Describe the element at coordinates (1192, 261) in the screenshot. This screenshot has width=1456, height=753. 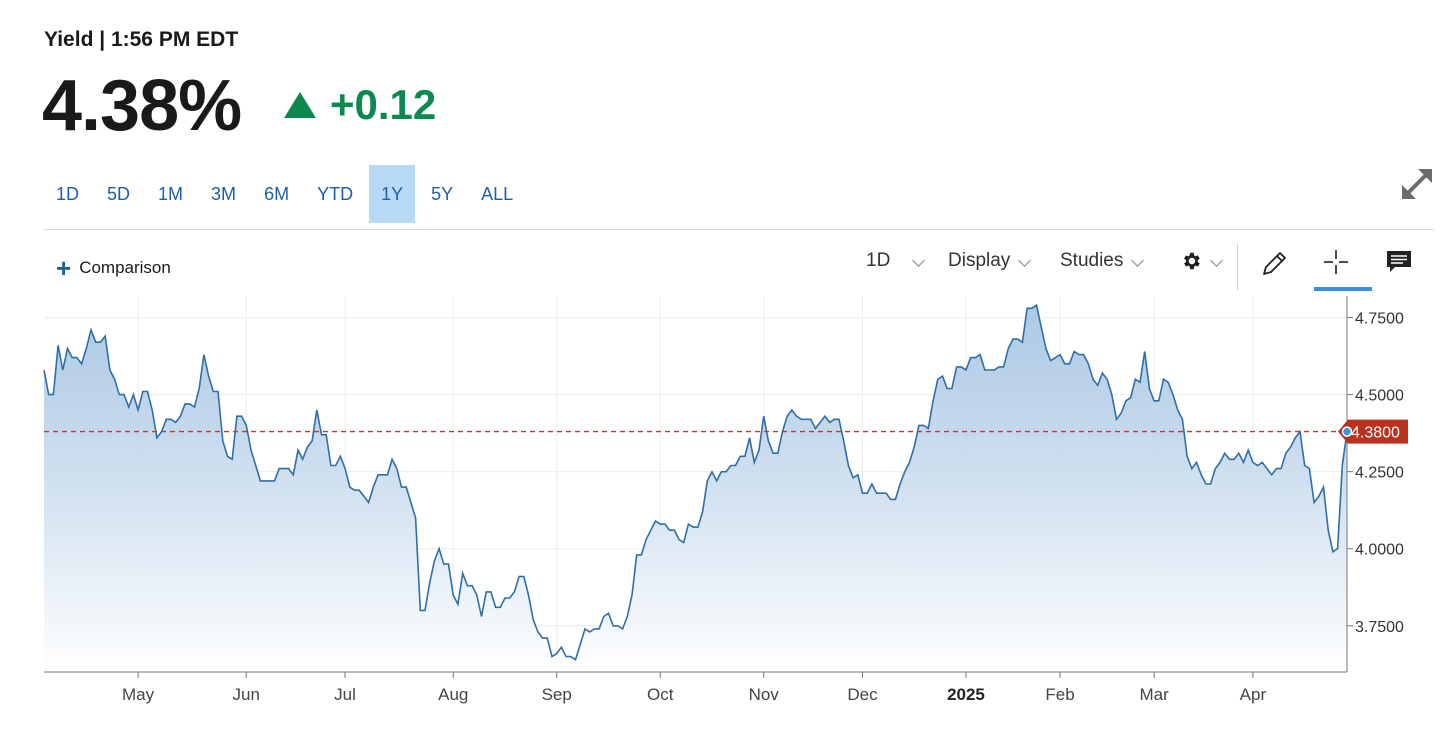
I see `gear-icon` at that location.